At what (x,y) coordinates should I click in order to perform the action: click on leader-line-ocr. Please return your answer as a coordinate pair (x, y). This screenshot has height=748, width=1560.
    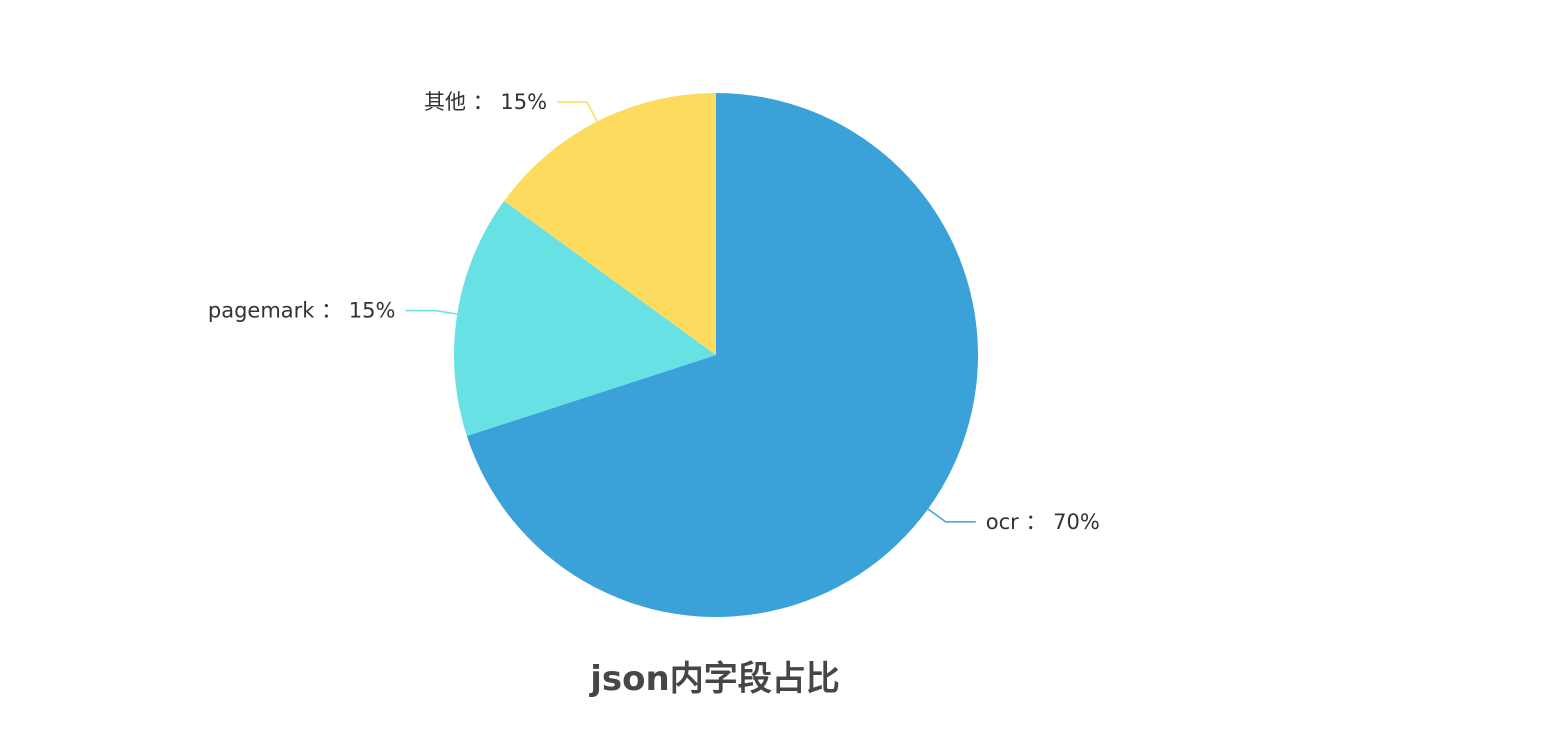
    Looking at the image, I should click on (952, 515).